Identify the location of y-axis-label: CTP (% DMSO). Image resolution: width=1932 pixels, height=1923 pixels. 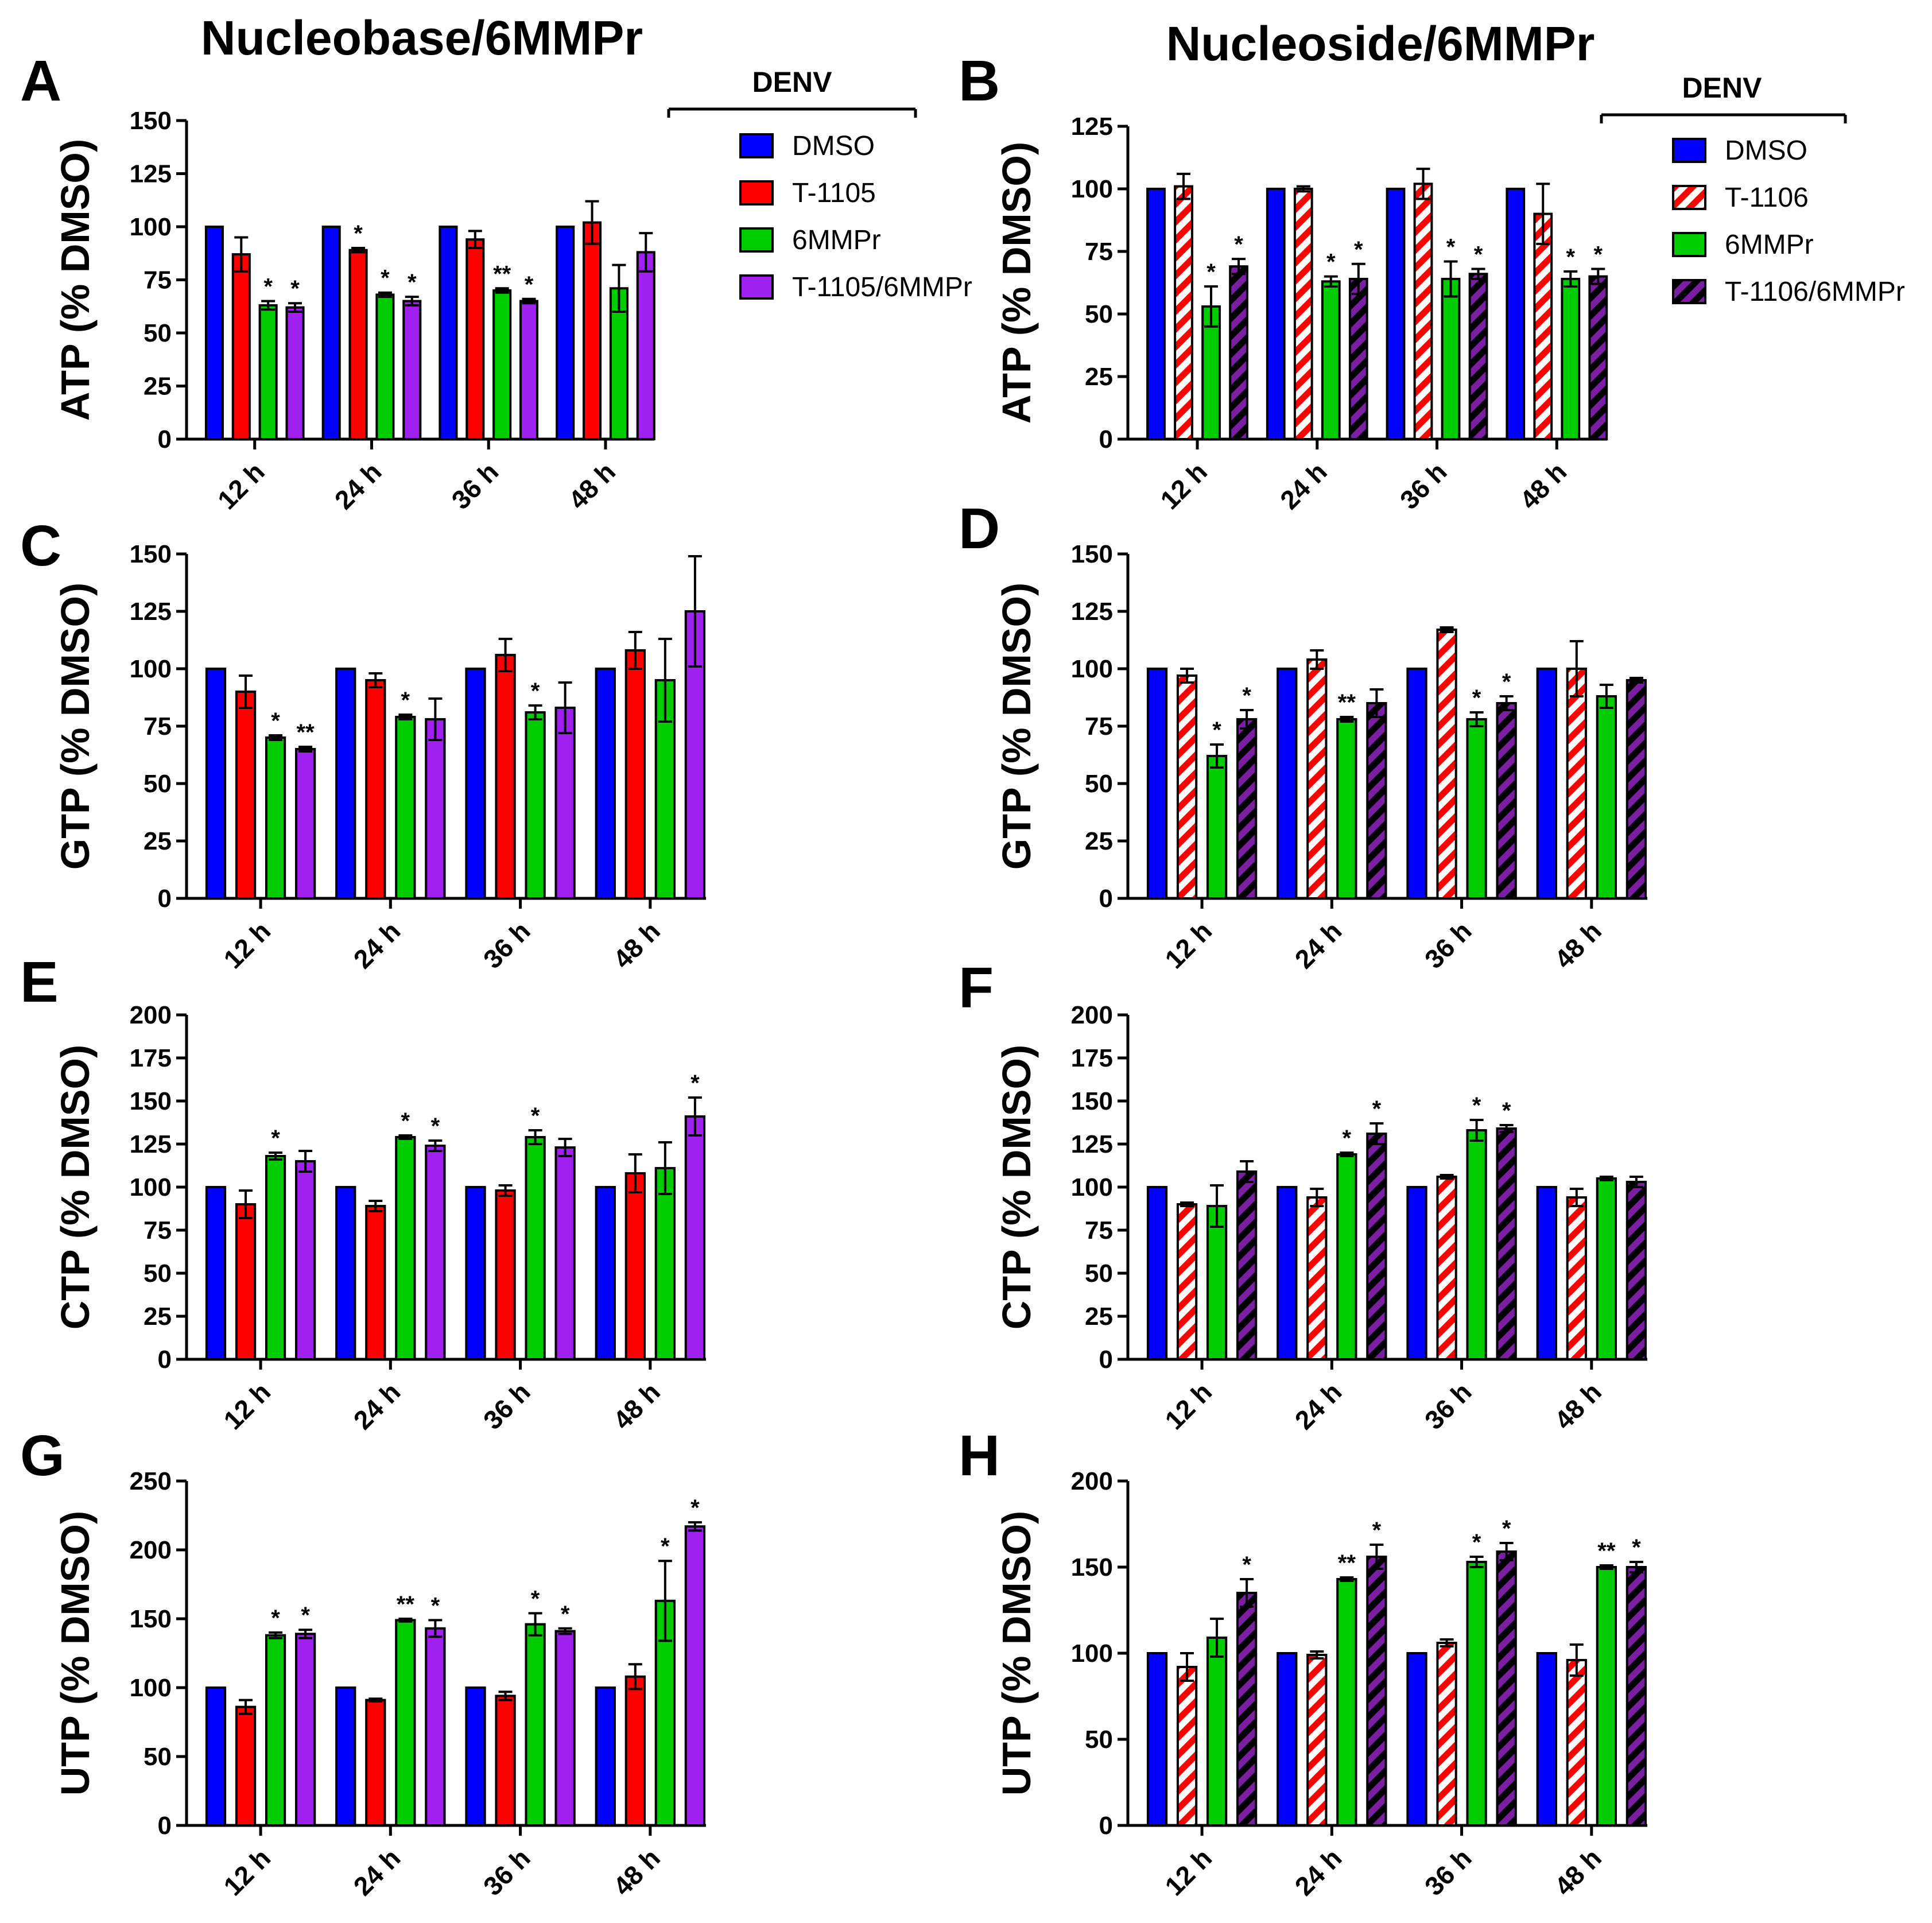
(1016, 1187).